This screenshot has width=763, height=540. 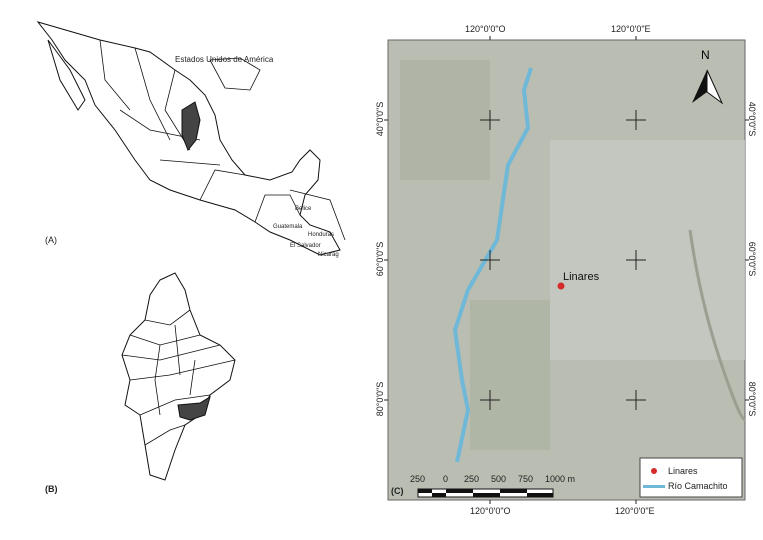 I want to click on river-rio-camachito, so click(x=492, y=265).